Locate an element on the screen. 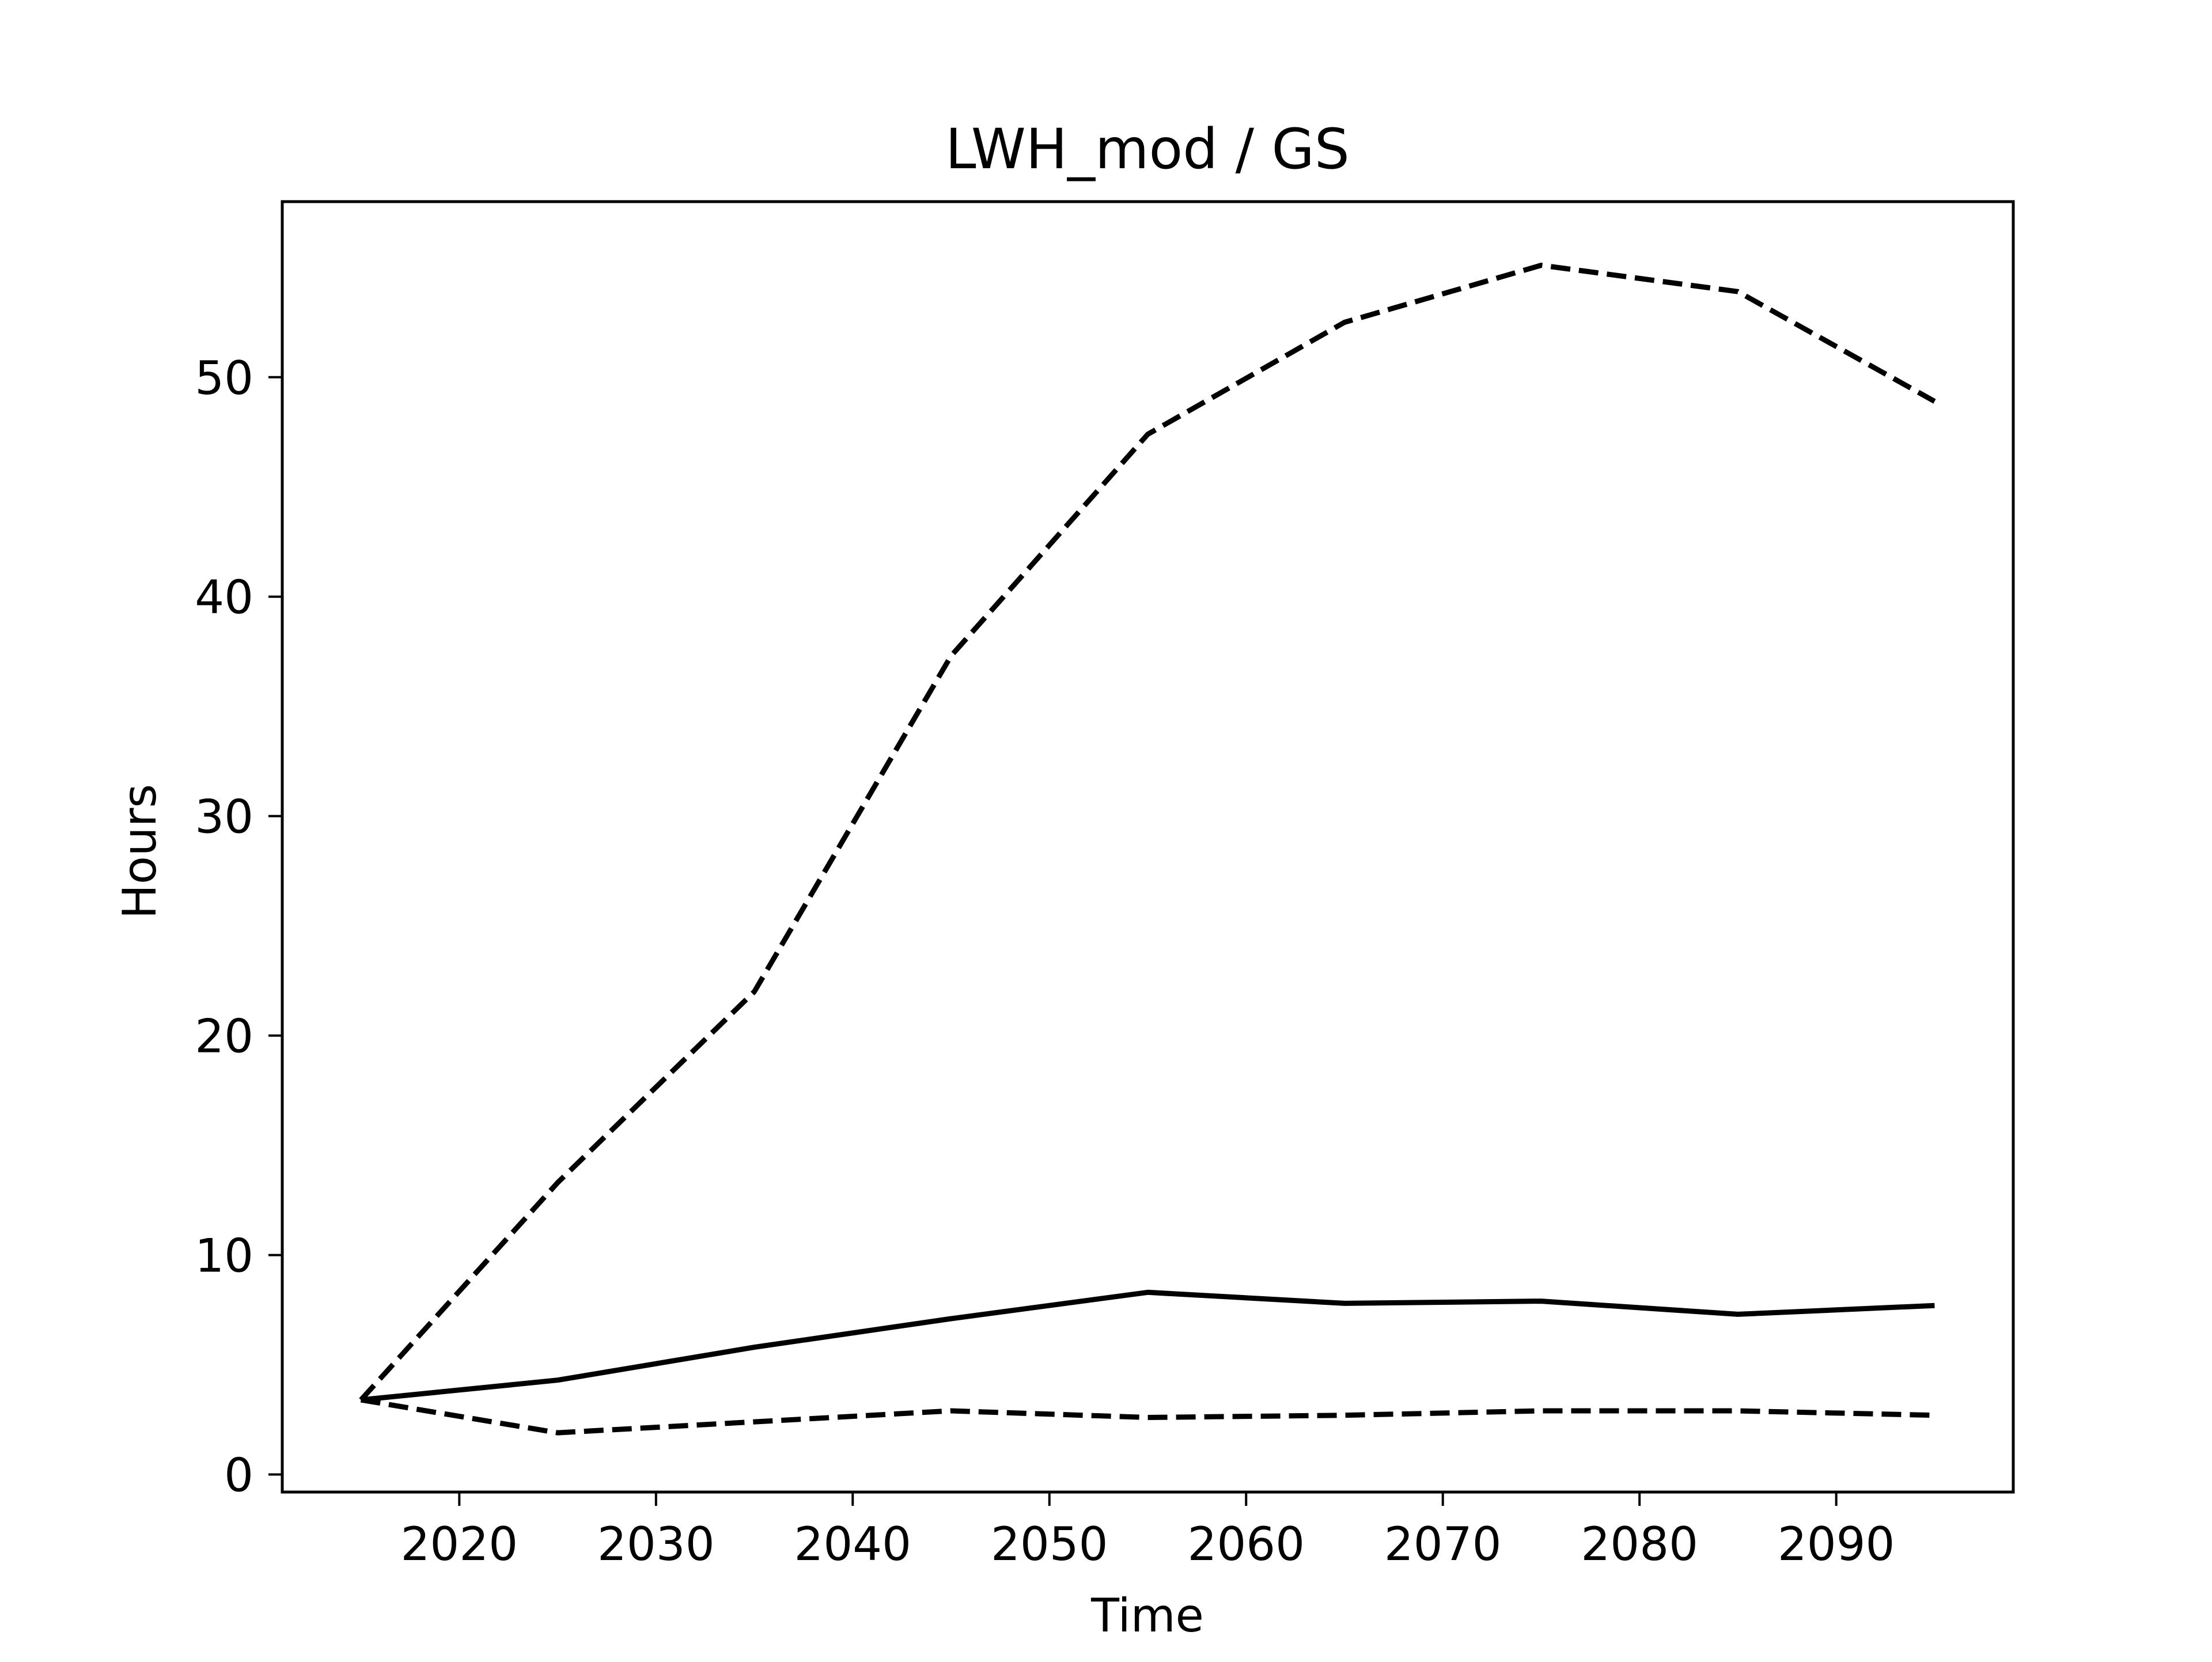 This screenshot has width=2212, height=1662. y-tick-label: 10 is located at coordinates (224, 1256).